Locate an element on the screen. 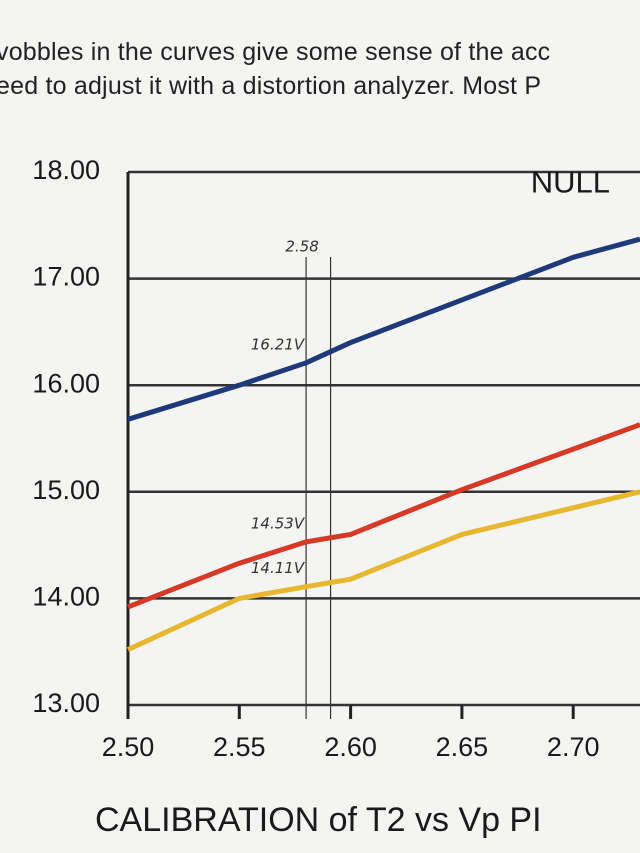 Image resolution: width=640 pixels, height=853 pixels. x-tick-label: 2.65 is located at coordinates (462, 747).